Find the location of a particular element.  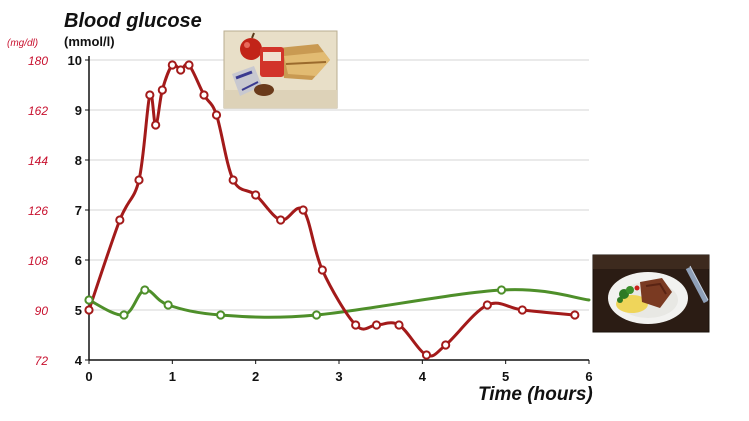

y-tick-label: 7 is located at coordinates (78, 210).